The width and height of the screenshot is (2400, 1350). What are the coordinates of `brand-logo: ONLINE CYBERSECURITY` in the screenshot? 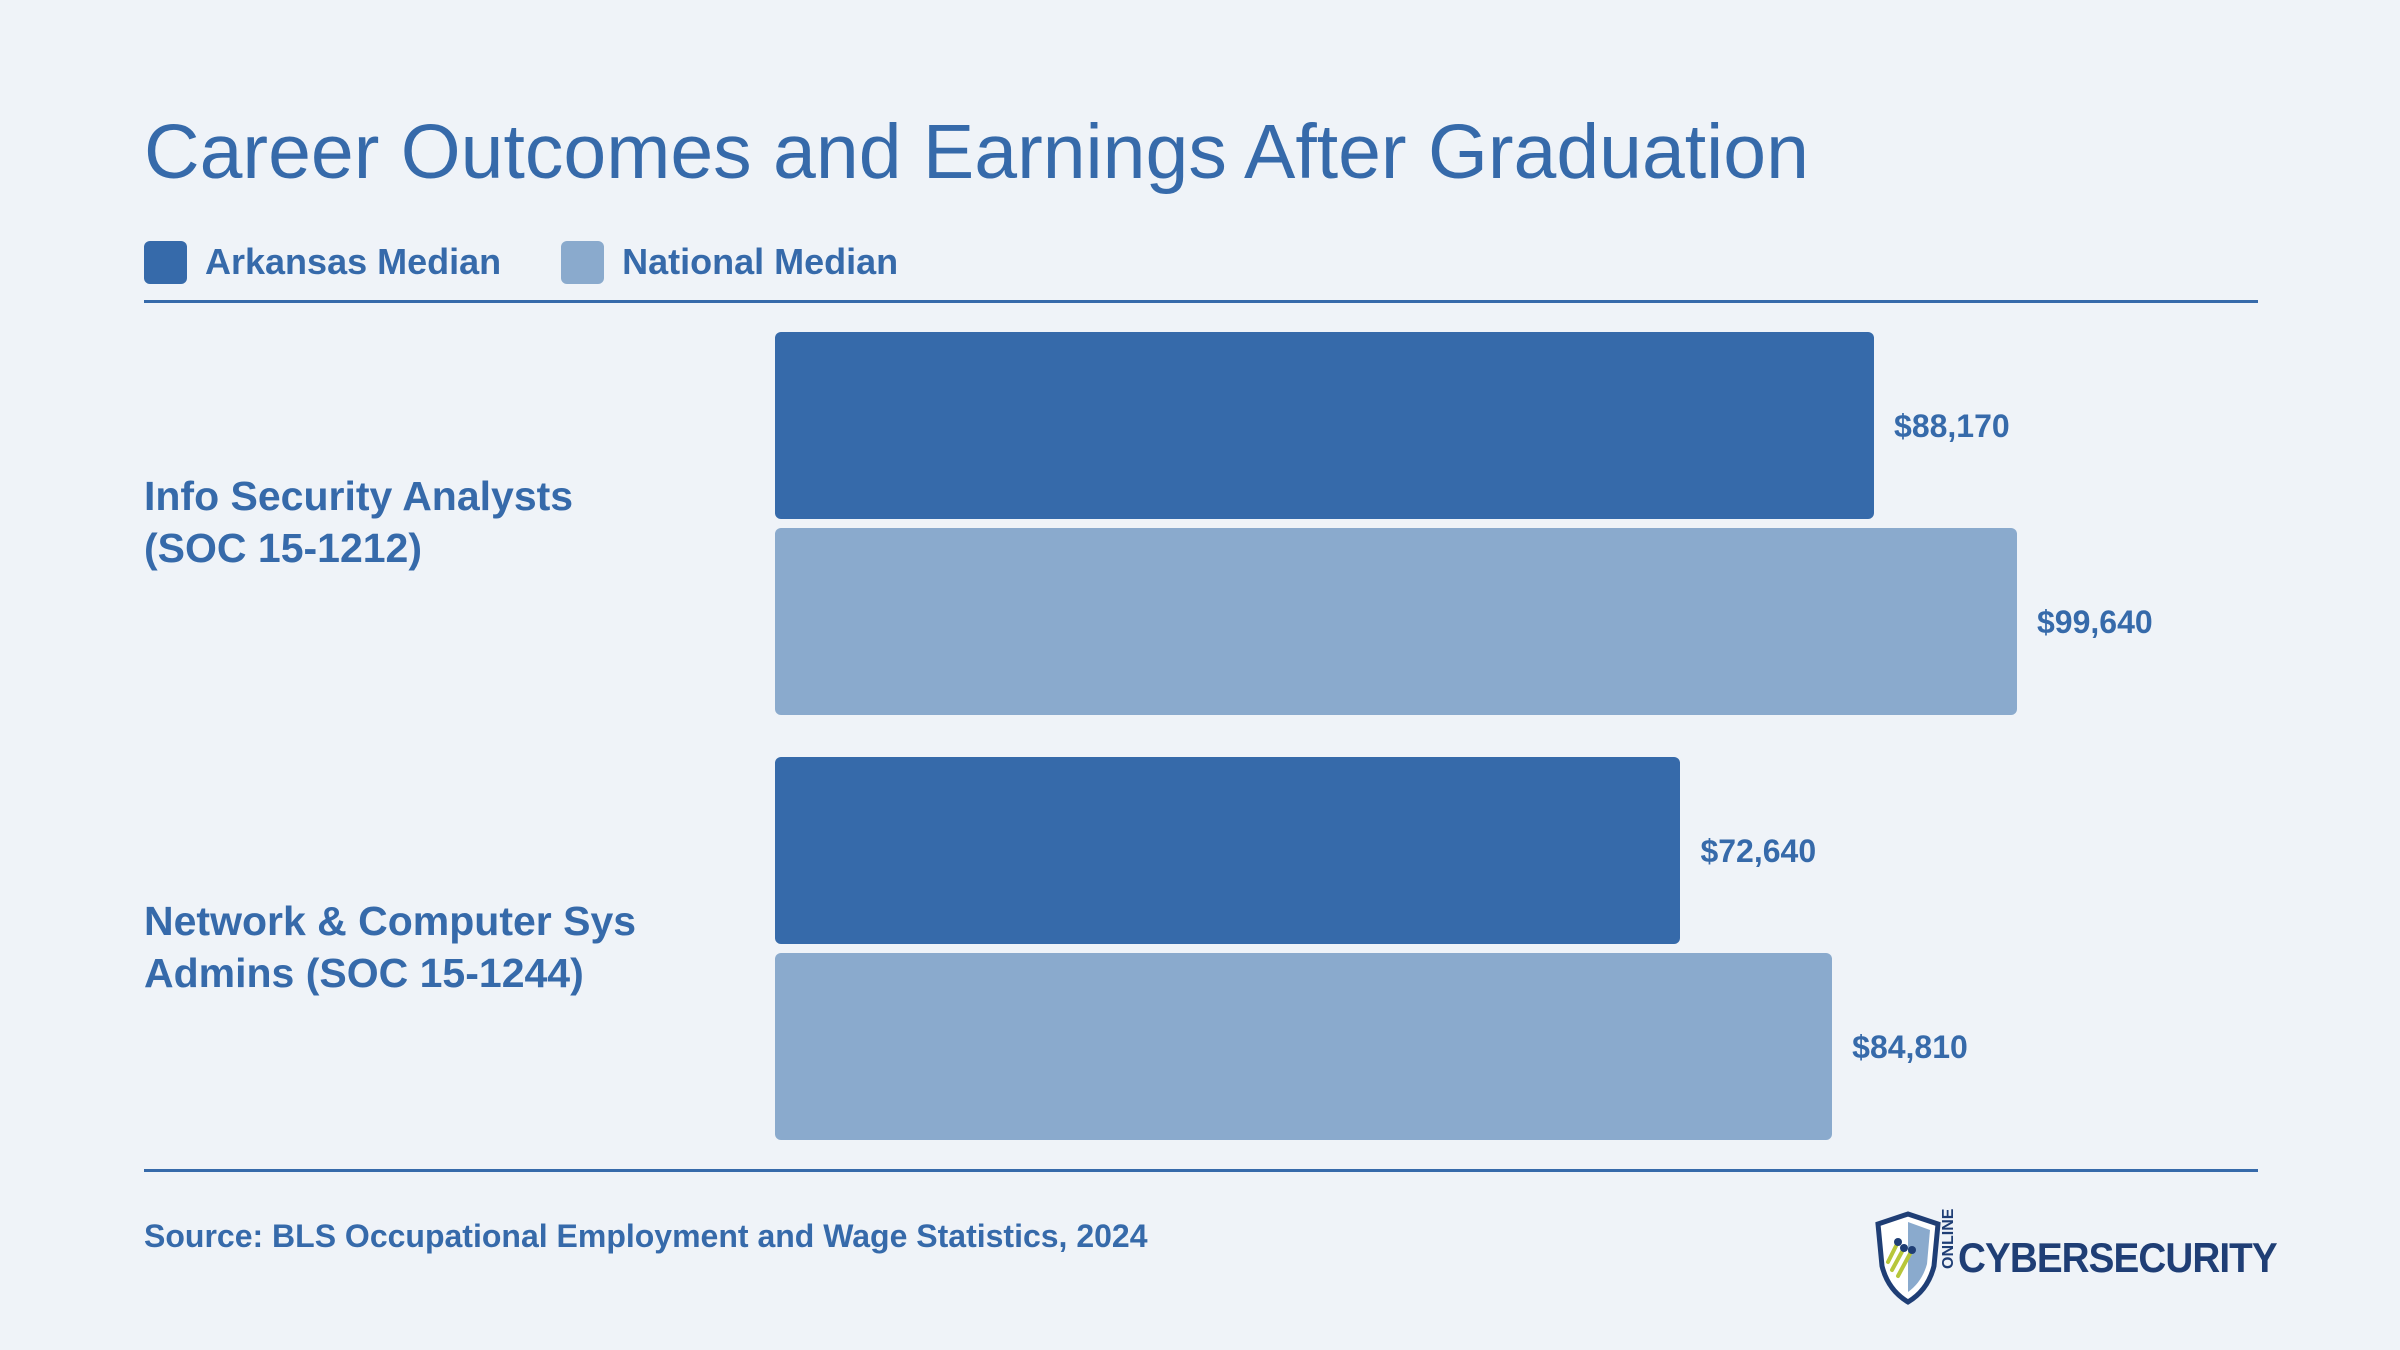 It's located at (2088, 1257).